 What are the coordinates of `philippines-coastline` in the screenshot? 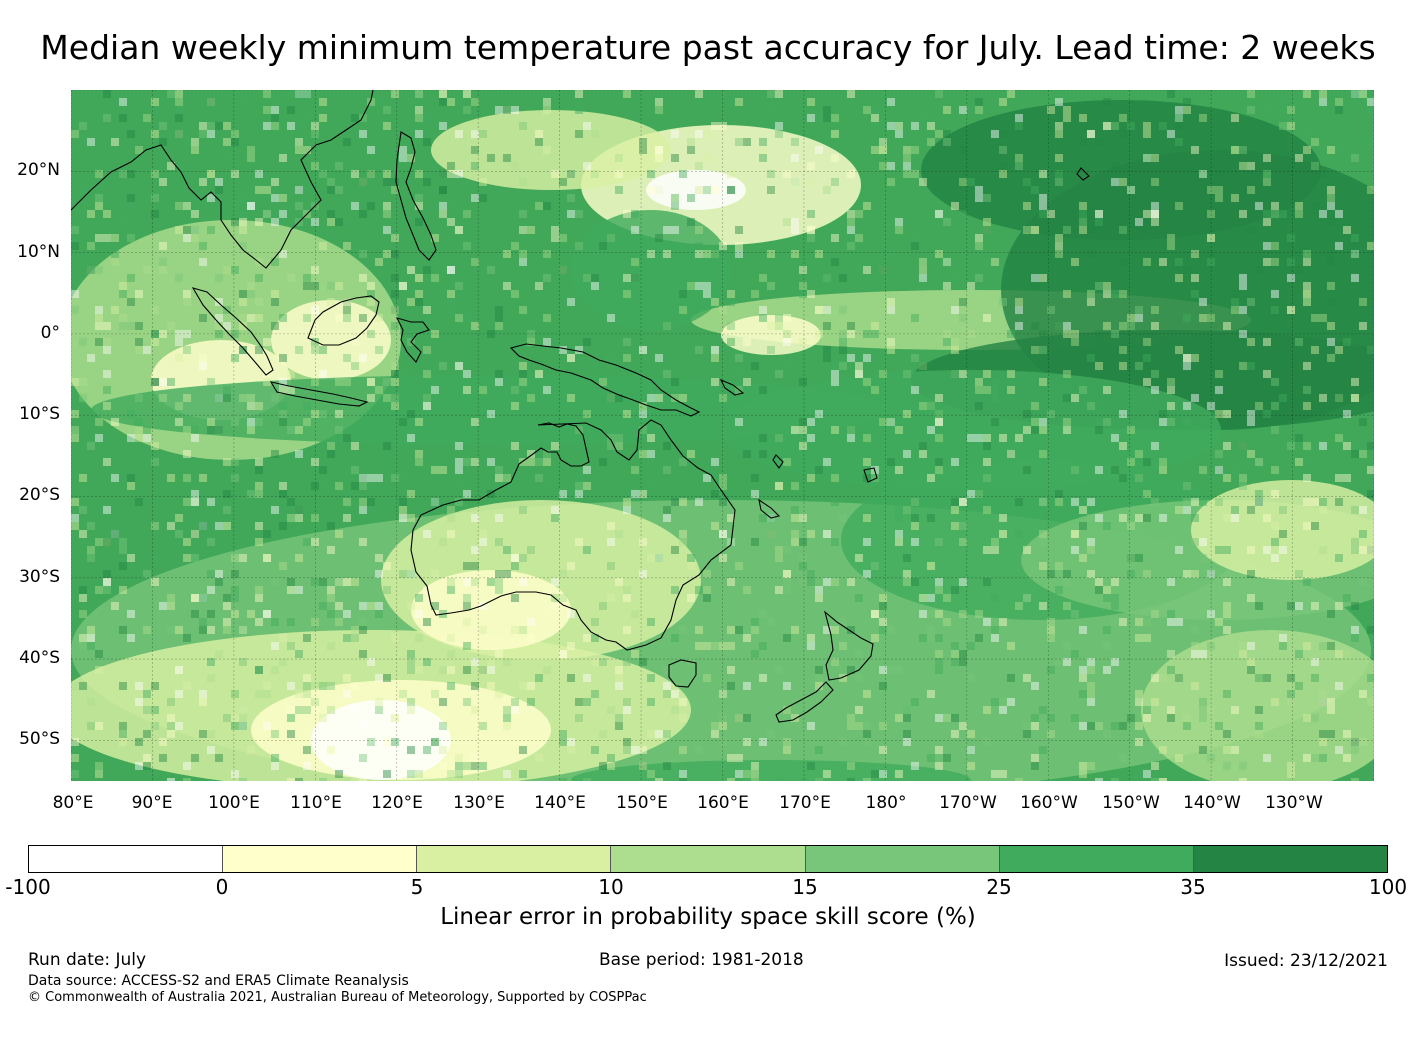 It's located at (416, 196).